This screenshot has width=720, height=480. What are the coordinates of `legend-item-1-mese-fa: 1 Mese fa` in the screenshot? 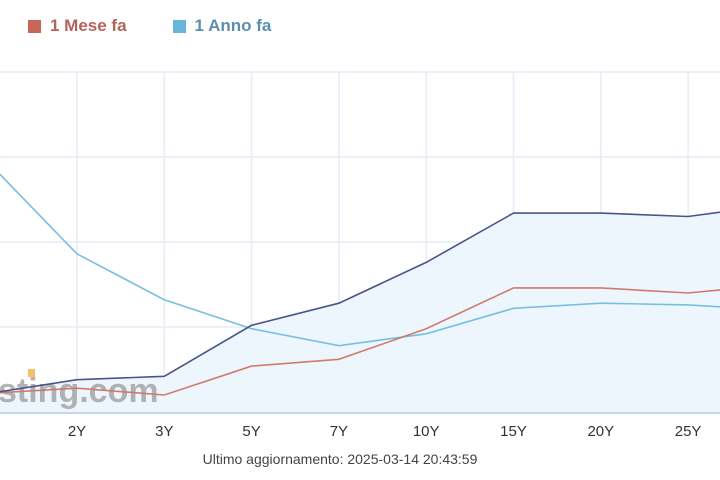 It's located at (77, 26).